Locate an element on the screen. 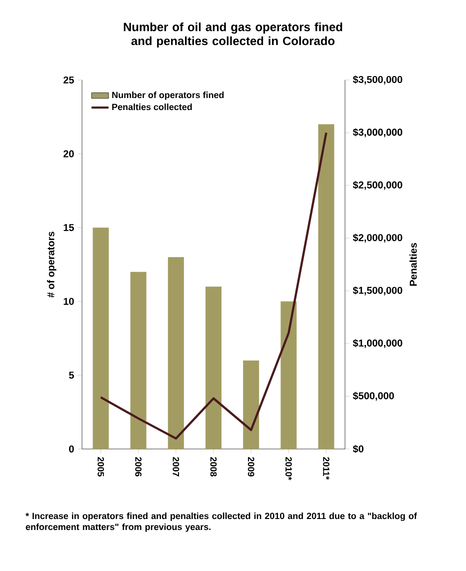 The image size is (466, 571). x-tick-label: 2005 is located at coordinates (101, 466).